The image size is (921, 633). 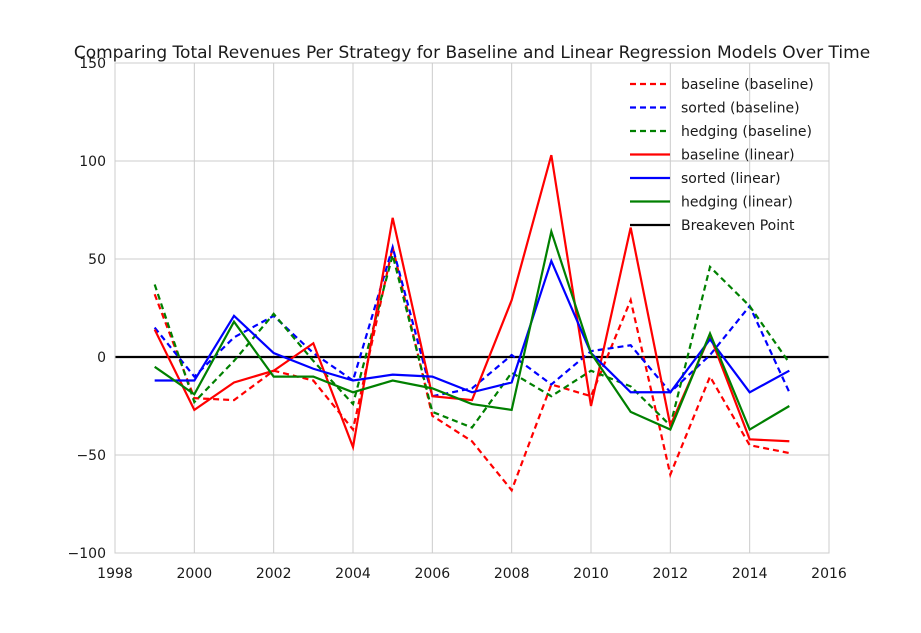 What do you see at coordinates (750, 574) in the screenshot?
I see `x-tick-label: 2014` at bounding box center [750, 574].